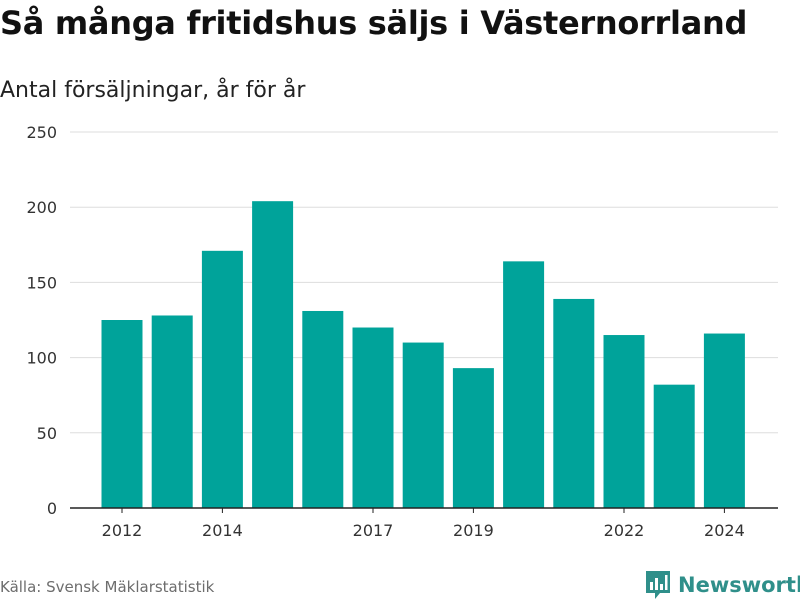  Describe the element at coordinates (41, 282) in the screenshot. I see `y-tick-label: 150` at that location.